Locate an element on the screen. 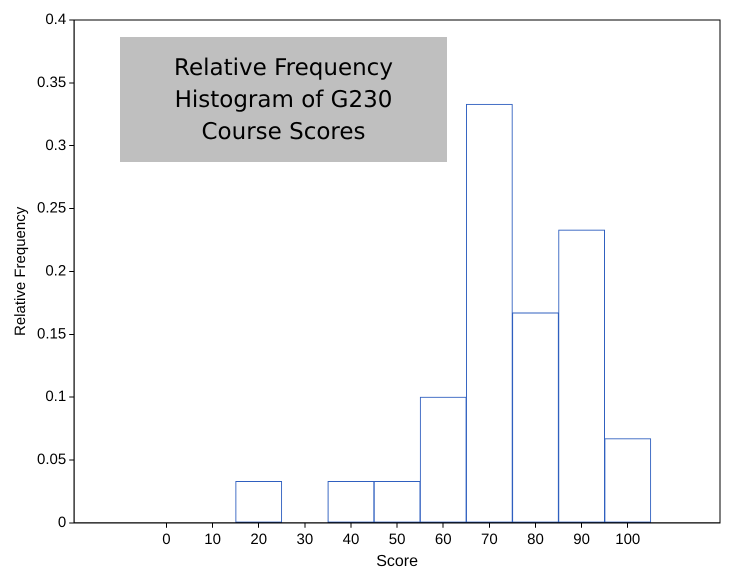  y-tick-label: 0 is located at coordinates (62, 522).